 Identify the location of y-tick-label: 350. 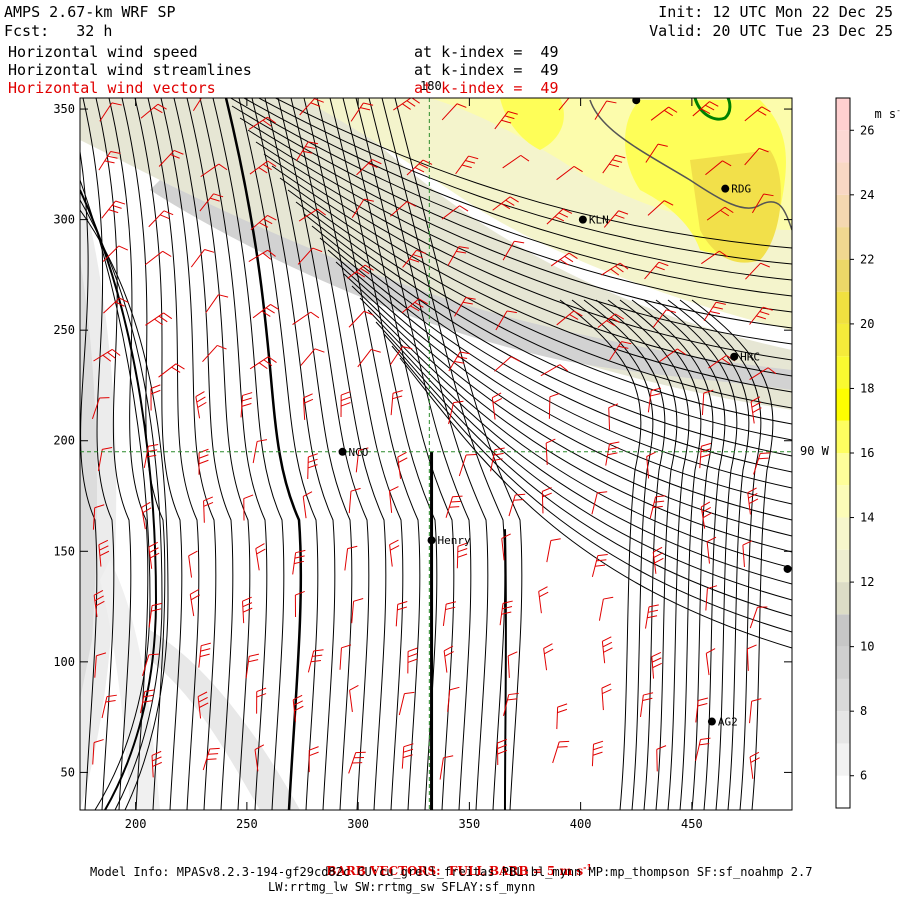
(64, 109).